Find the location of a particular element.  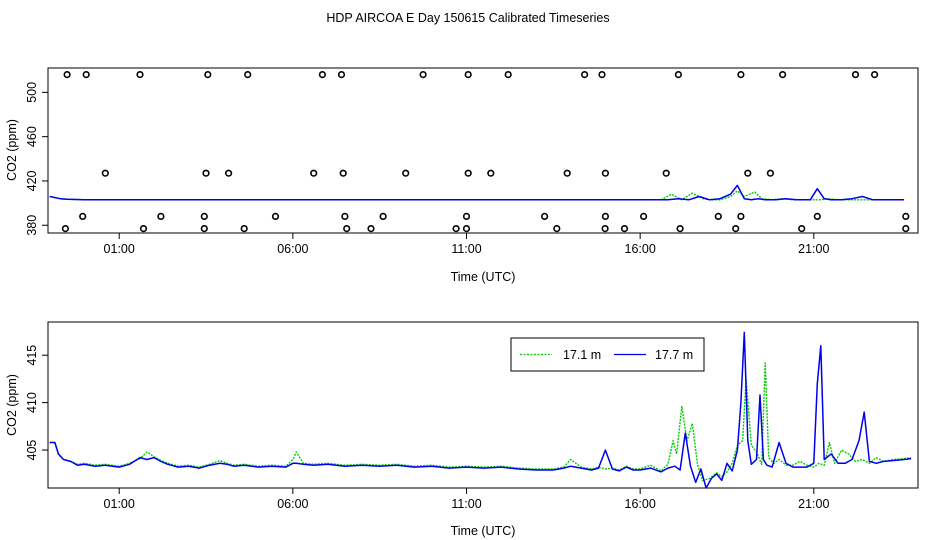

panel-bottom-y-axis: 405 410 415 is located at coordinates (36, 403).